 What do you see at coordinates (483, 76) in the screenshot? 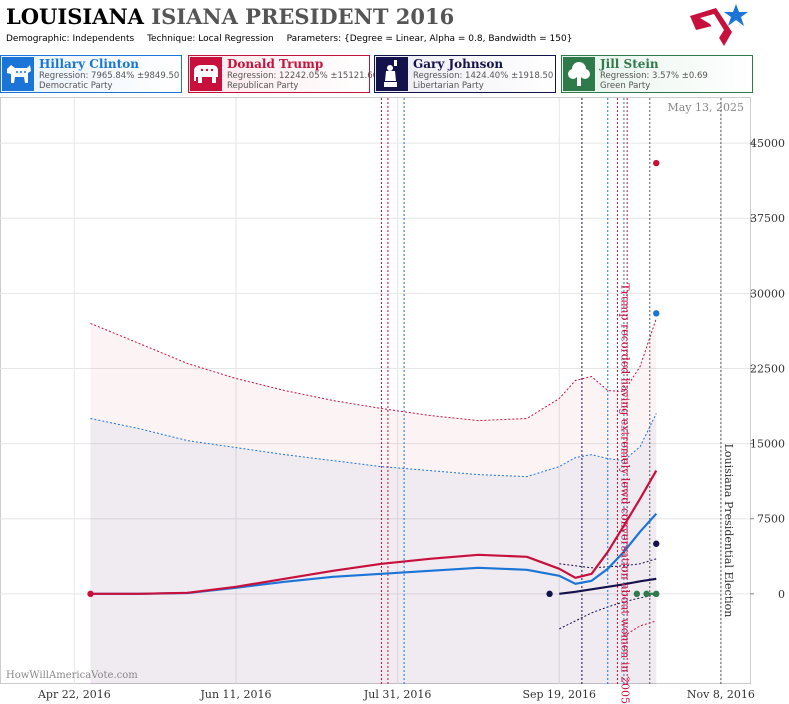
I see `candidate-regression: Regression: 1424.40% ±1918.50` at bounding box center [483, 76].